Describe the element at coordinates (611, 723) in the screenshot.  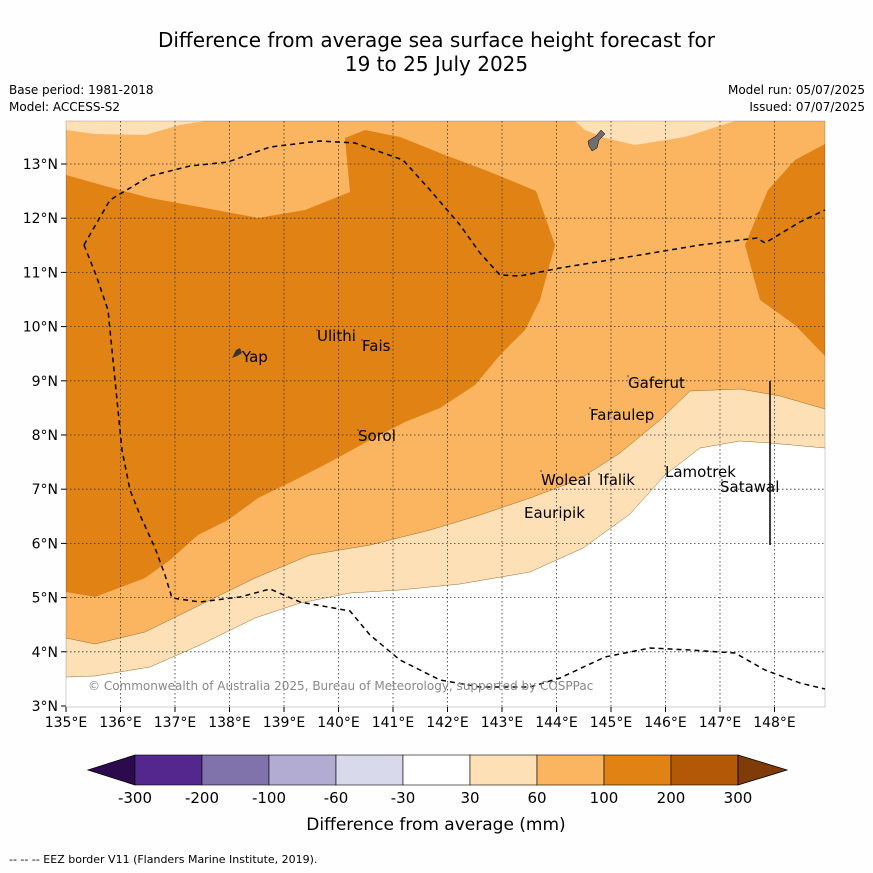
I see `lon-tick-label: 145°E` at that location.